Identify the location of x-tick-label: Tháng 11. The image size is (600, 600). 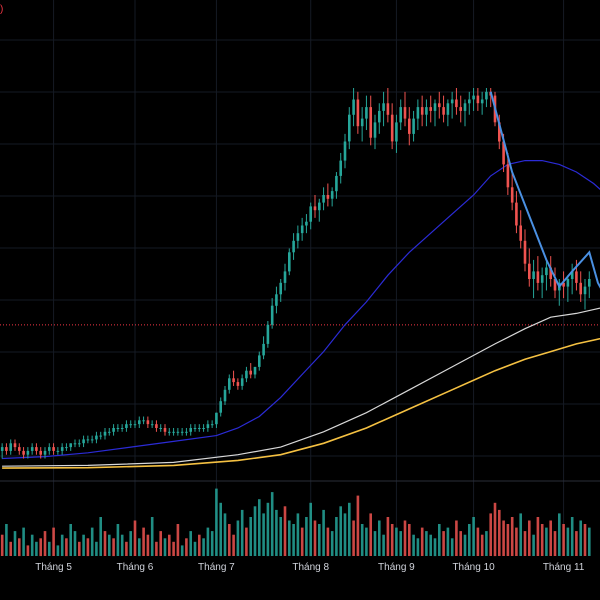
(564, 567).